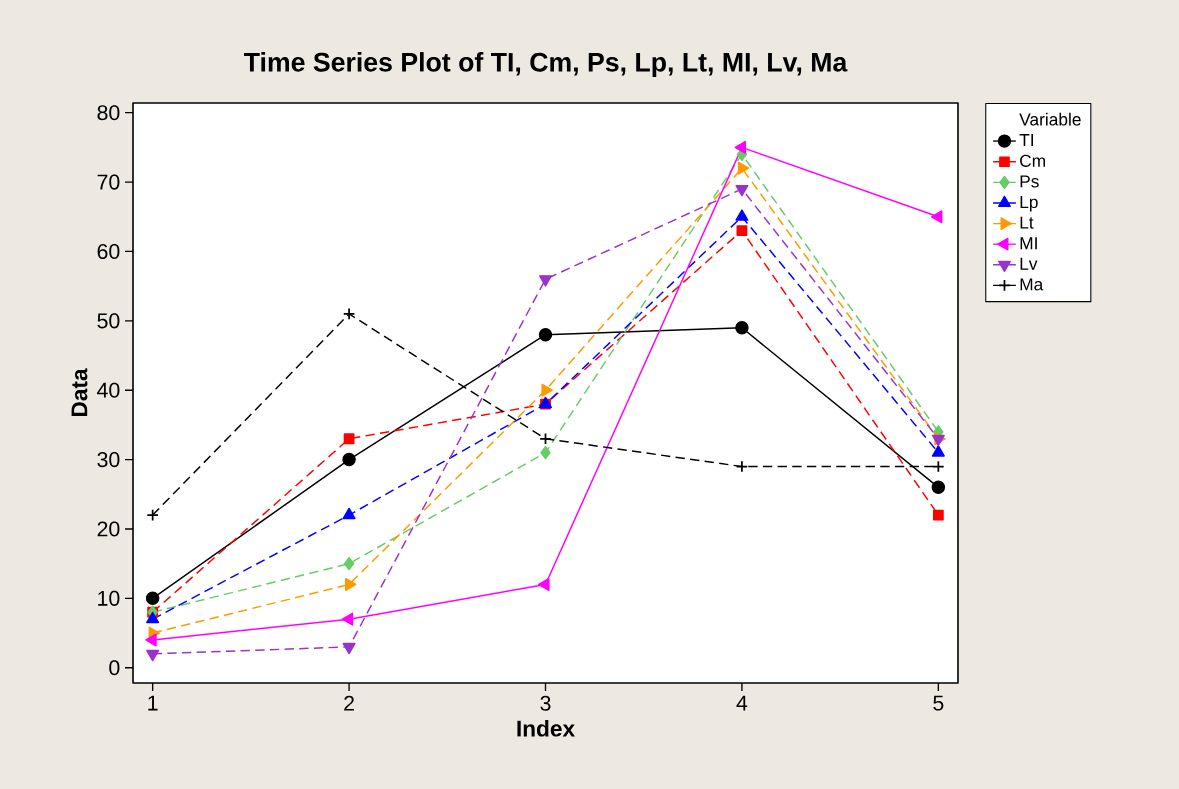 This screenshot has width=1179, height=789. Describe the element at coordinates (79, 392) in the screenshot. I see `y-axis-title: Data` at that location.